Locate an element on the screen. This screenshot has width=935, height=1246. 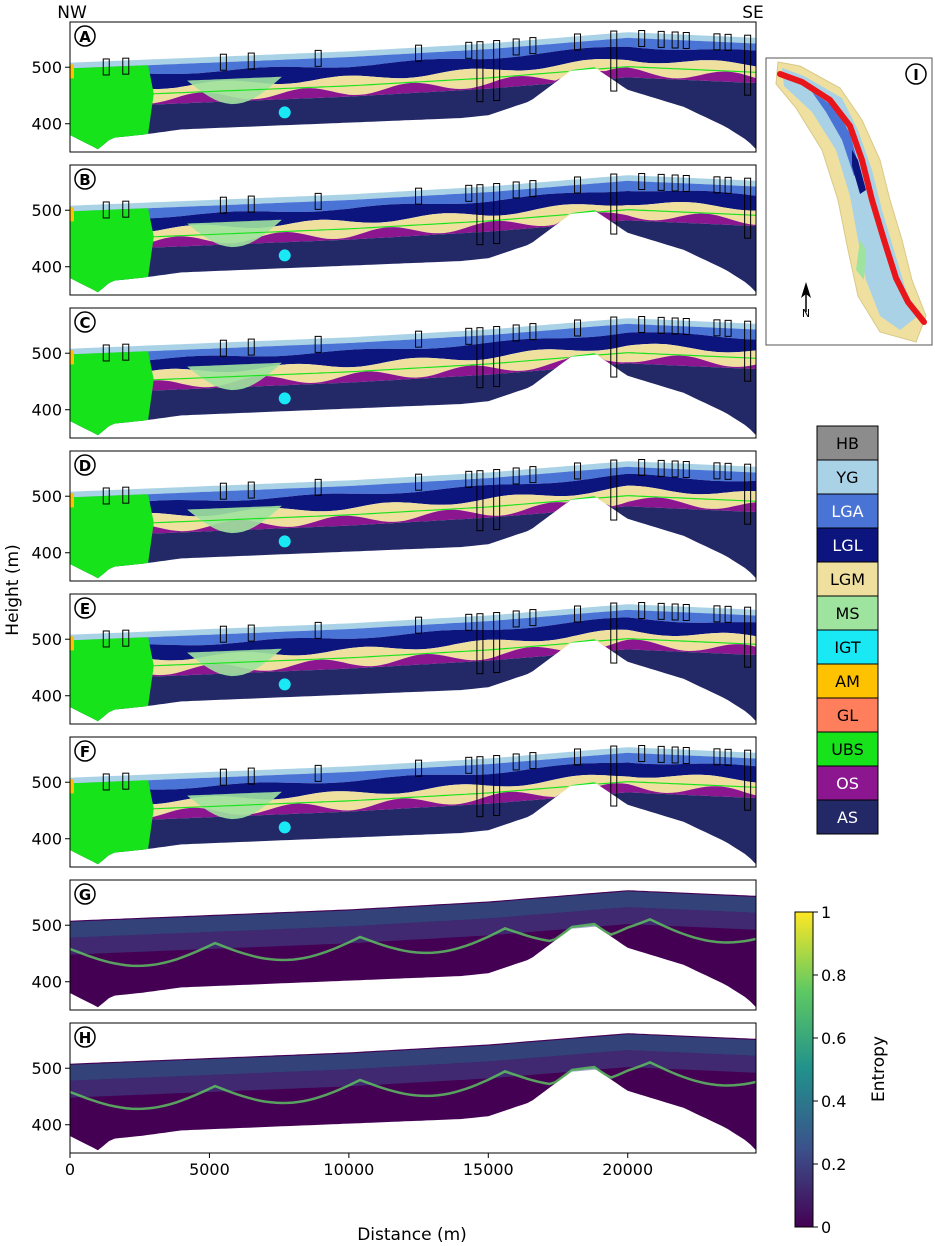
layer-lga is located at coordinates (413, 199).